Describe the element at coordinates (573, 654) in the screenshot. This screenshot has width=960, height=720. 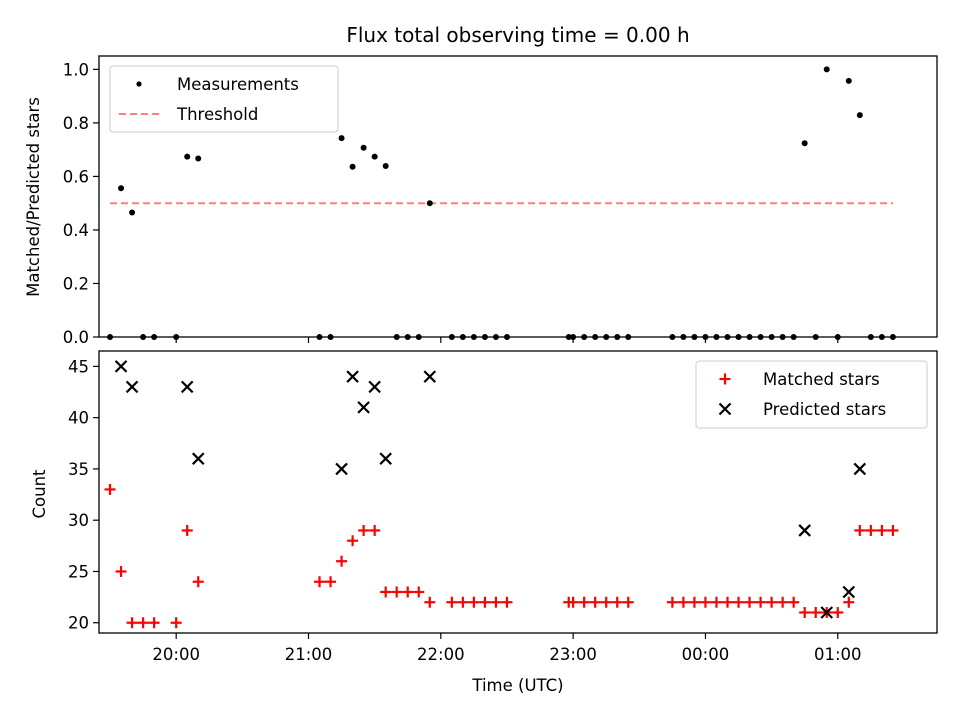
I see `bottom-x-tick-label: 23:00` at that location.